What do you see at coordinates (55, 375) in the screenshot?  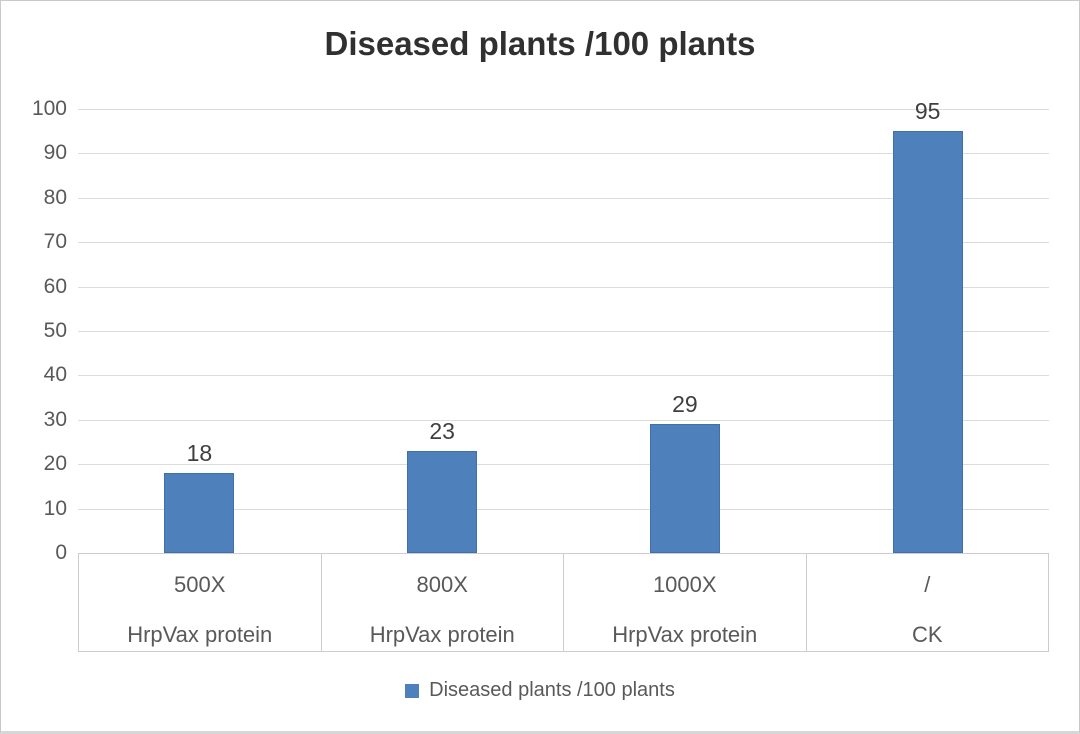 I see `y-tick-label: 40` at bounding box center [55, 375].